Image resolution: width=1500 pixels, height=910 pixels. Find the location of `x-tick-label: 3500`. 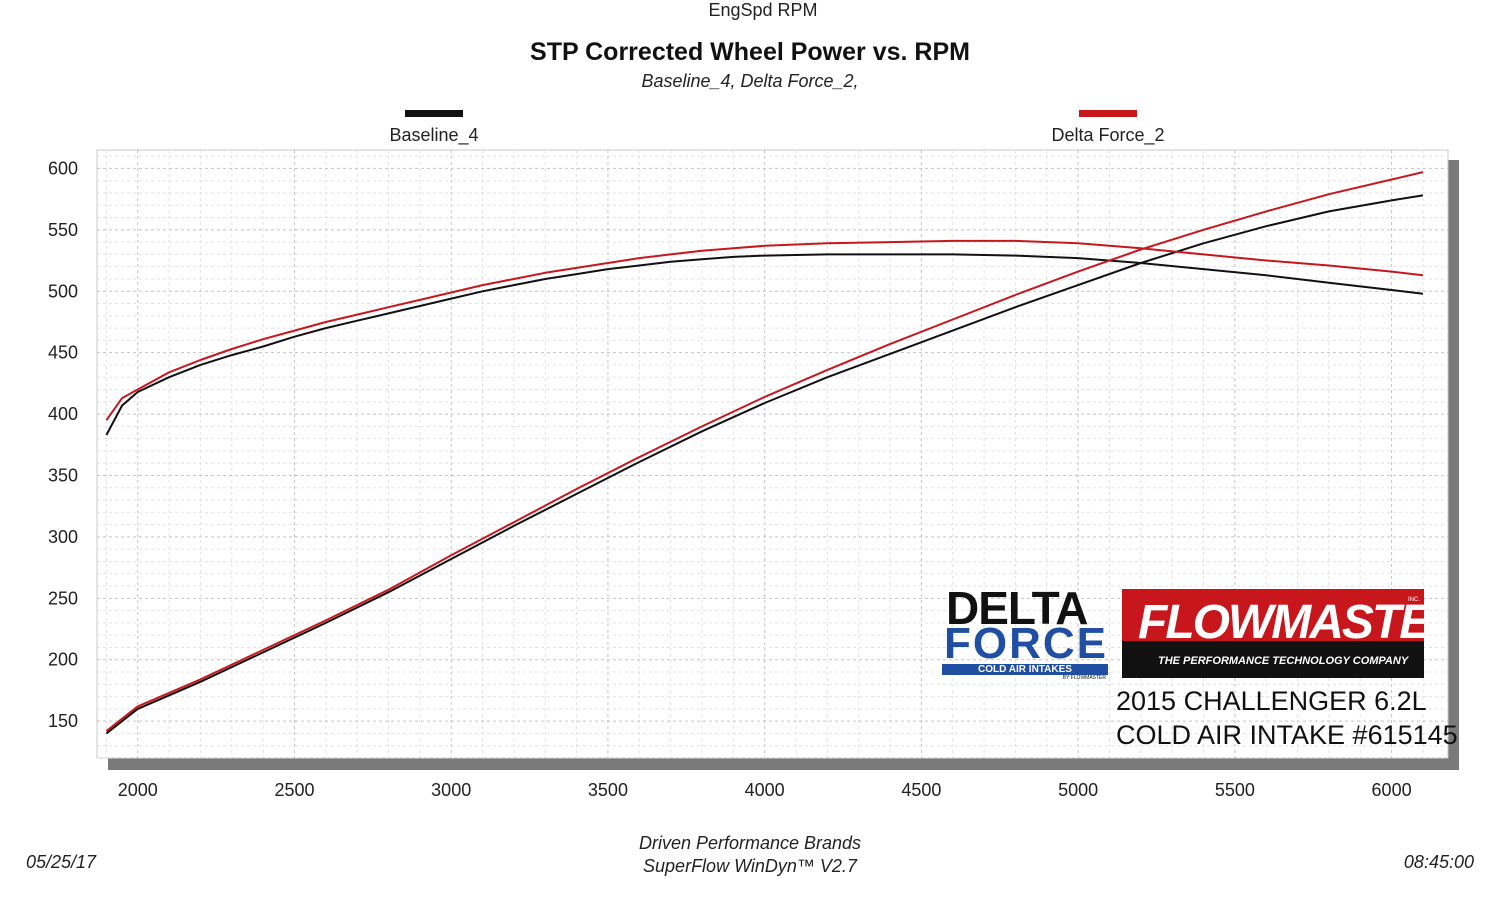

x-tick-label: 3500 is located at coordinates (608, 790).